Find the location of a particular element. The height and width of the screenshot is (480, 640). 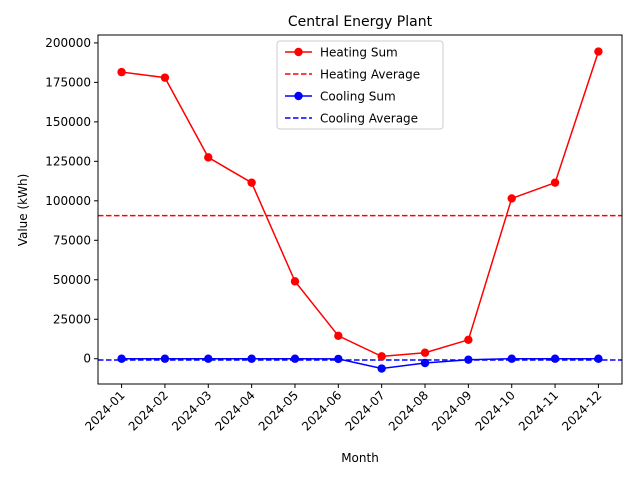

y-tick-label: 125000 is located at coordinates (68, 161).